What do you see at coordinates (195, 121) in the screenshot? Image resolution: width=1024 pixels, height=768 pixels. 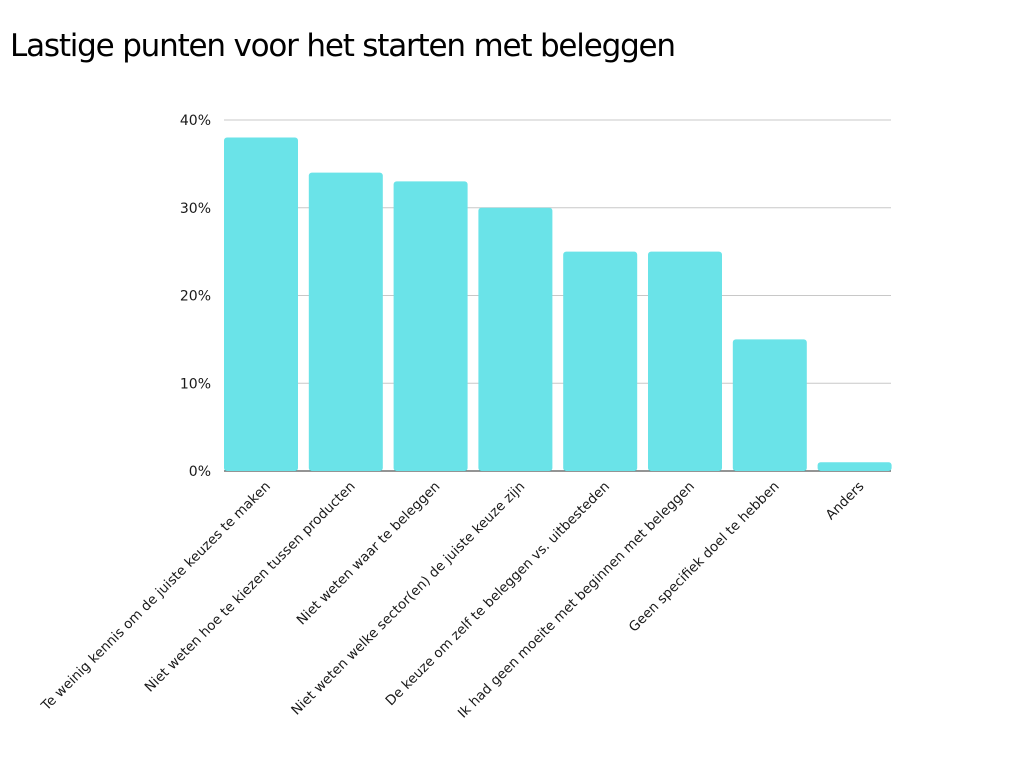 I see `y-tick-label: 40%` at bounding box center [195, 121].